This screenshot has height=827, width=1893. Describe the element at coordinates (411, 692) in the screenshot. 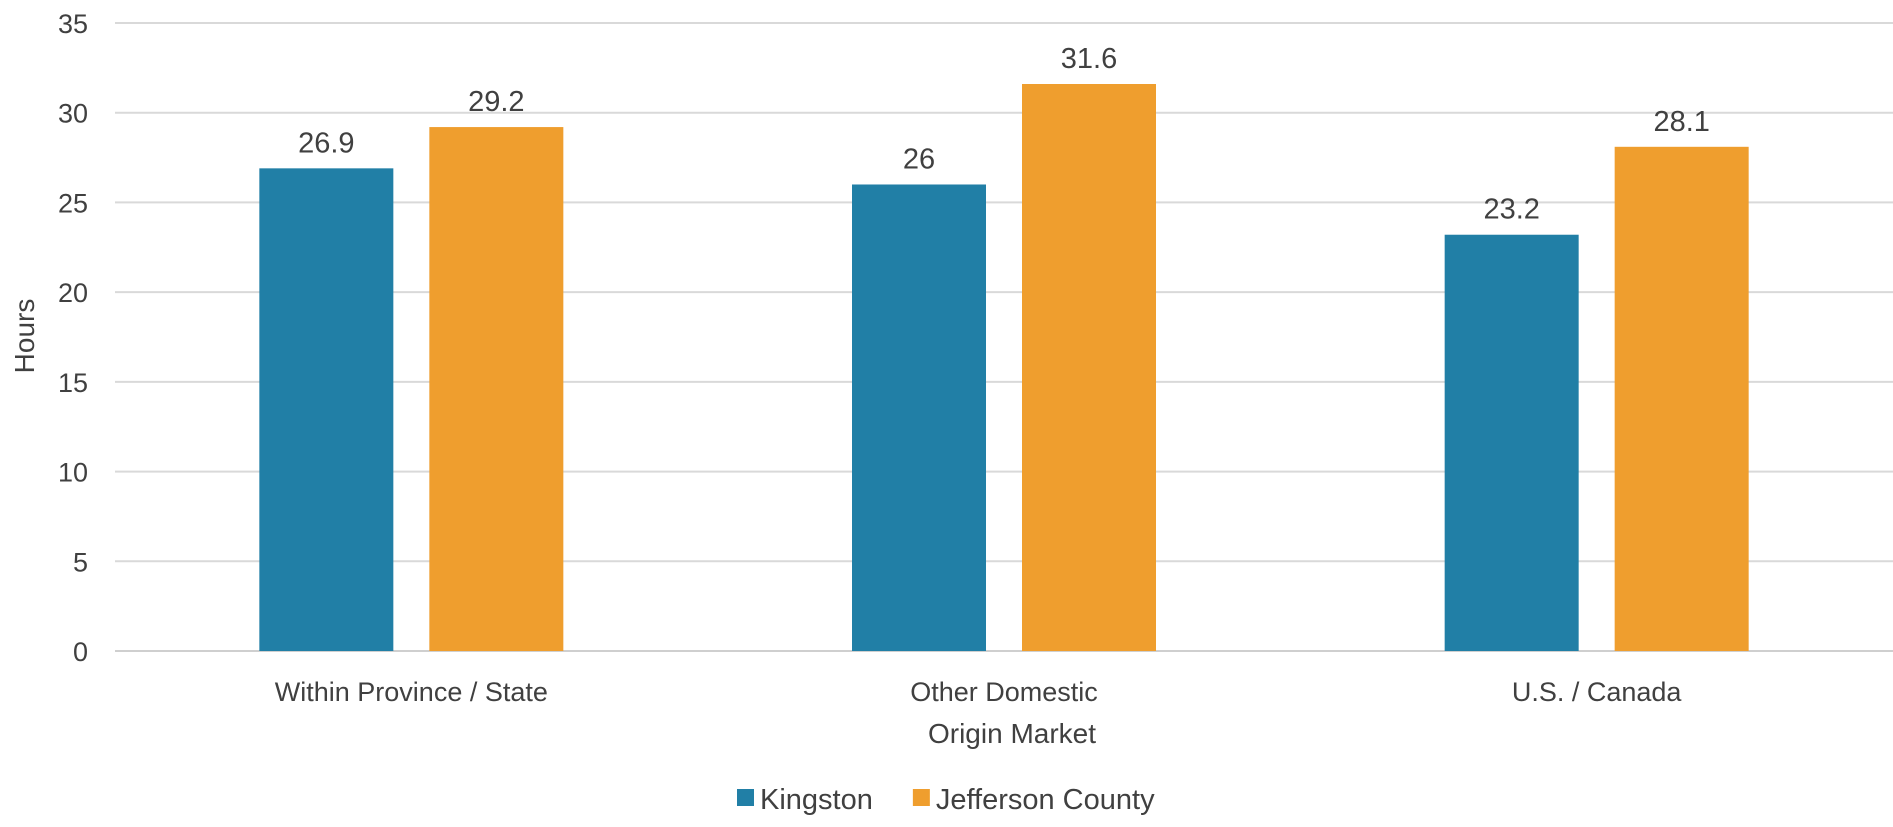

I see `x-tick-label: Within Province / State` at that location.